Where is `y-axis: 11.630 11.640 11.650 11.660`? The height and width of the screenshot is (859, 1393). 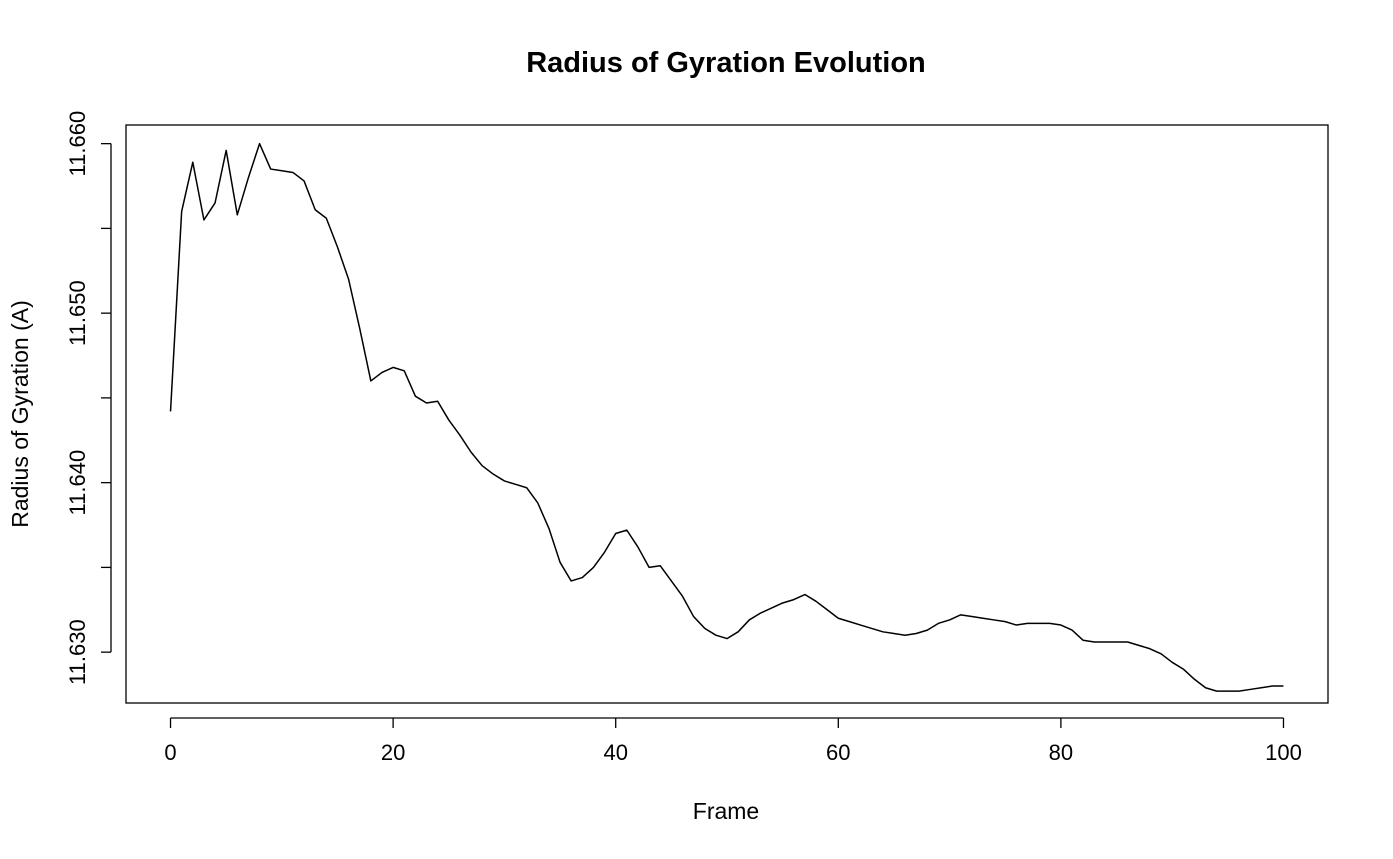 y-axis: 11.630 11.640 11.650 11.660 is located at coordinates (88, 398).